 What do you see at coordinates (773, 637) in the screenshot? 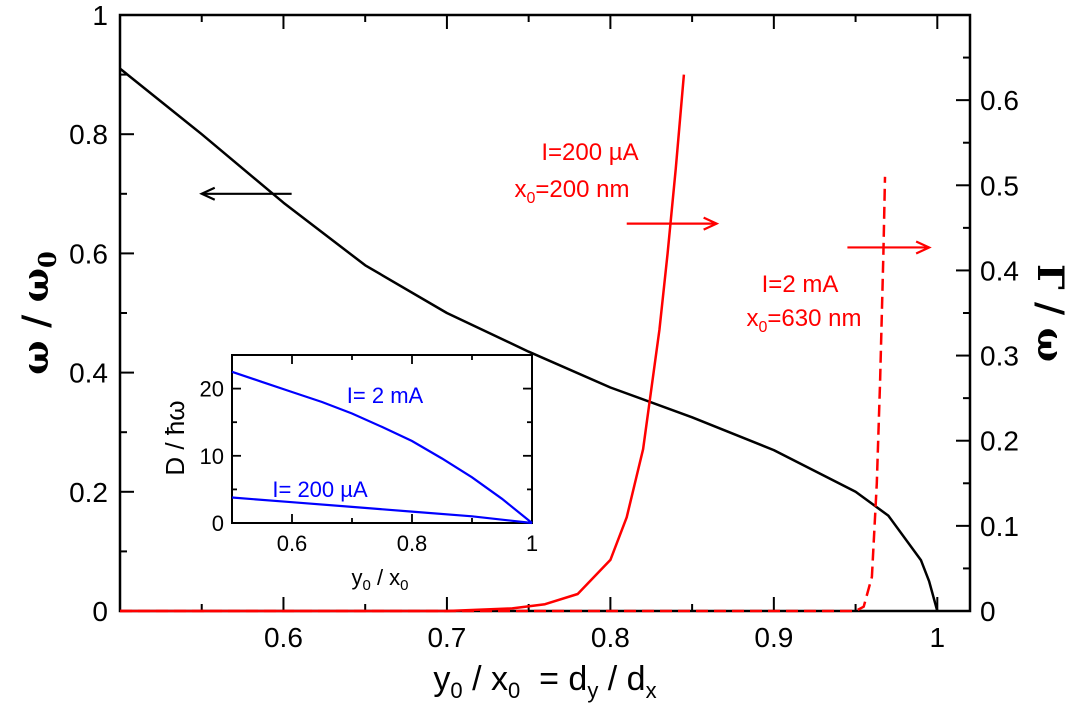
I see `x-tick-label-3: 0.9` at bounding box center [773, 637].